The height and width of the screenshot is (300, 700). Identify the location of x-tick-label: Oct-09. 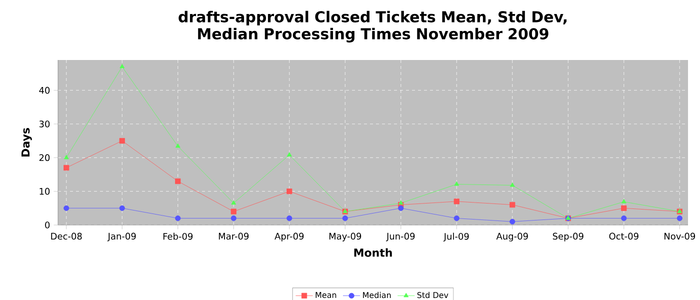
(623, 236).